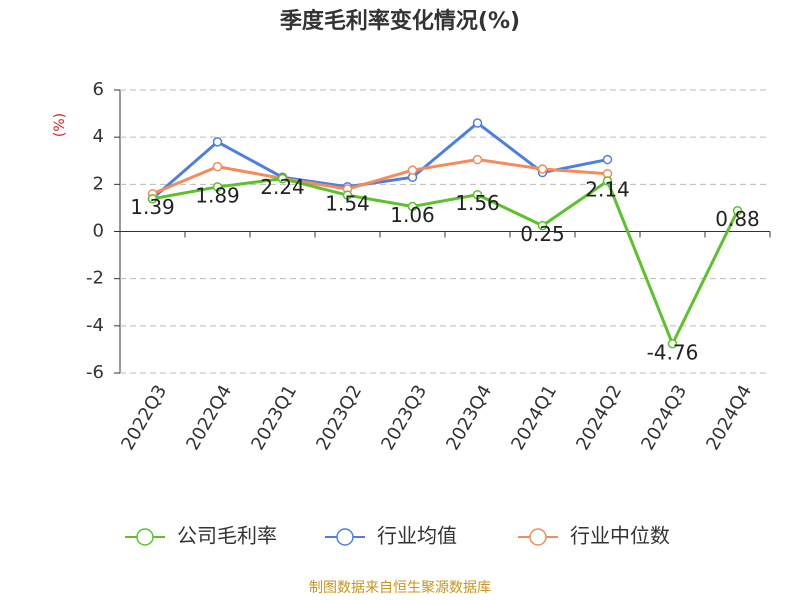 Image resolution: width=800 pixels, height=600 pixels. Describe the element at coordinates (339, 418) in the screenshot. I see `x-tick-label: 2023Q2` at that location.